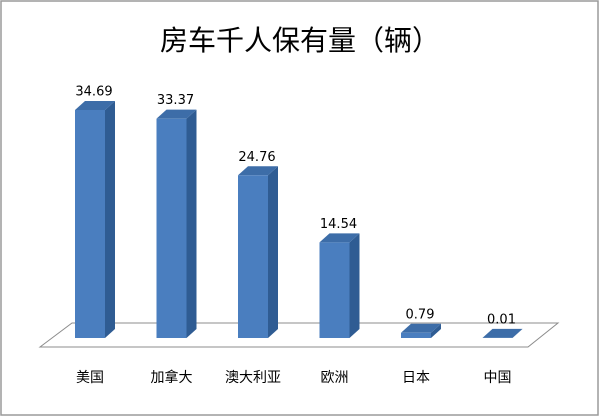  I want to click on x-tick-label: 中国, so click(498, 378).